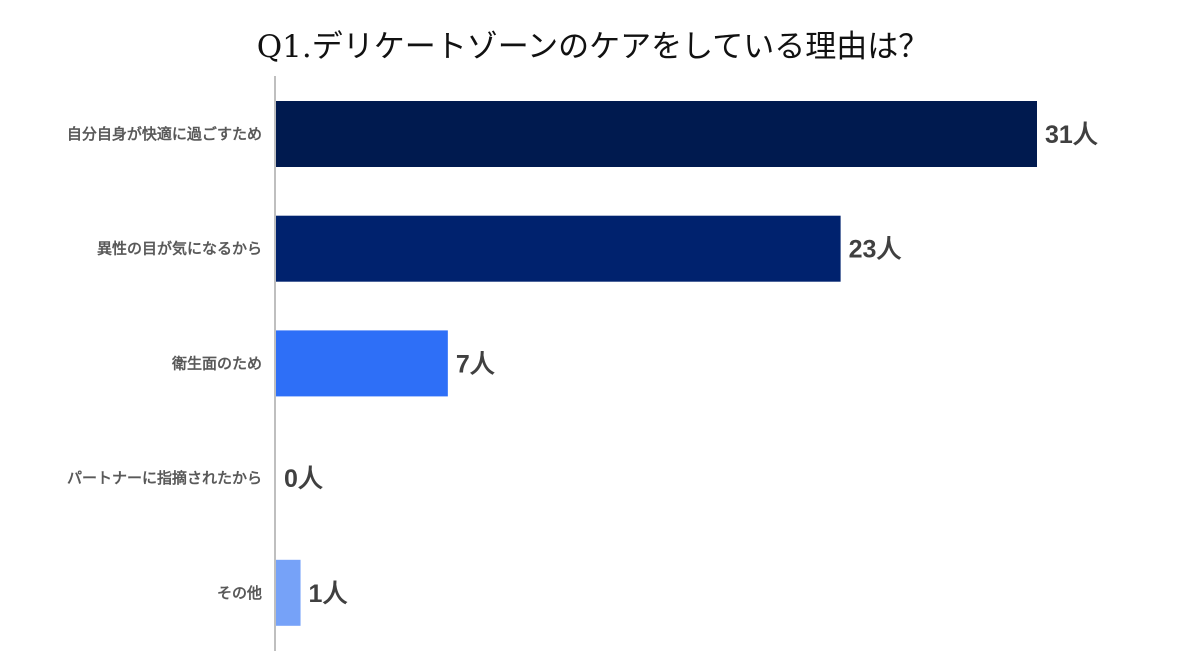 This screenshot has height=659, width=1187. What do you see at coordinates (328, 594) in the screenshot?
I see `data-label: 1人` at bounding box center [328, 594].